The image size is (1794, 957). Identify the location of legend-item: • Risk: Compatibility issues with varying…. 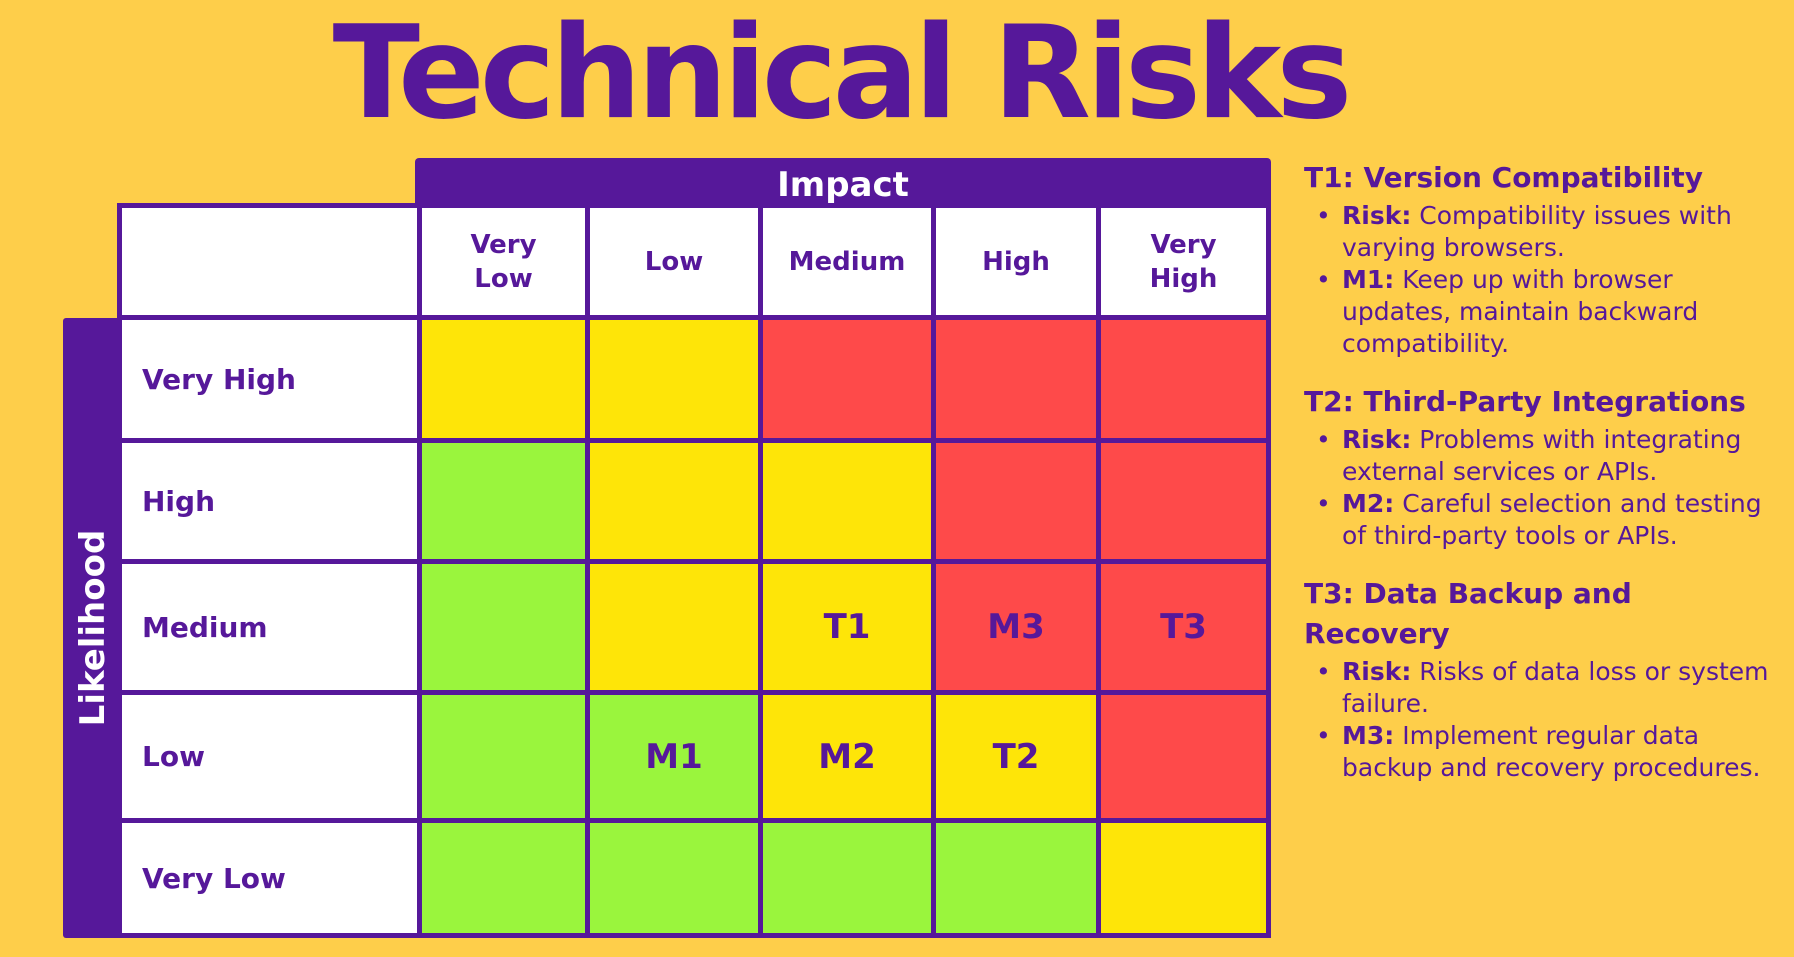
(1550, 232).